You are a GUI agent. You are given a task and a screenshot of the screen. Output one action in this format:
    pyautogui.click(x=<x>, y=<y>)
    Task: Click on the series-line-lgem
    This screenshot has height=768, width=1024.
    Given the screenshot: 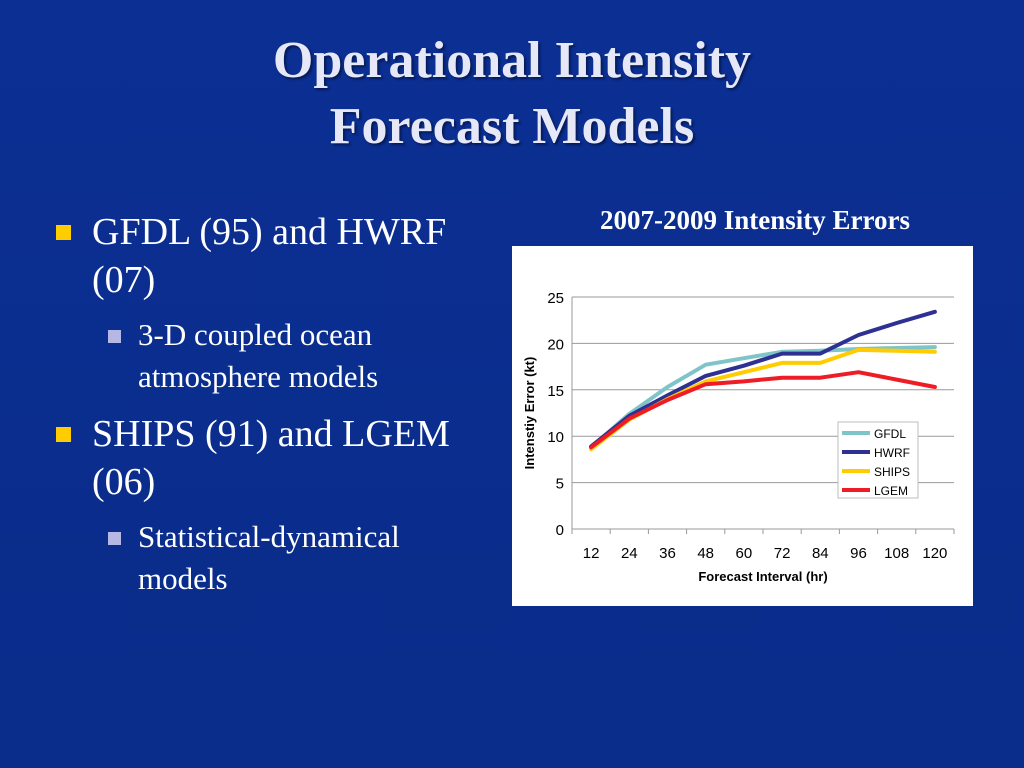 What is the action you would take?
    pyautogui.click(x=763, y=410)
    